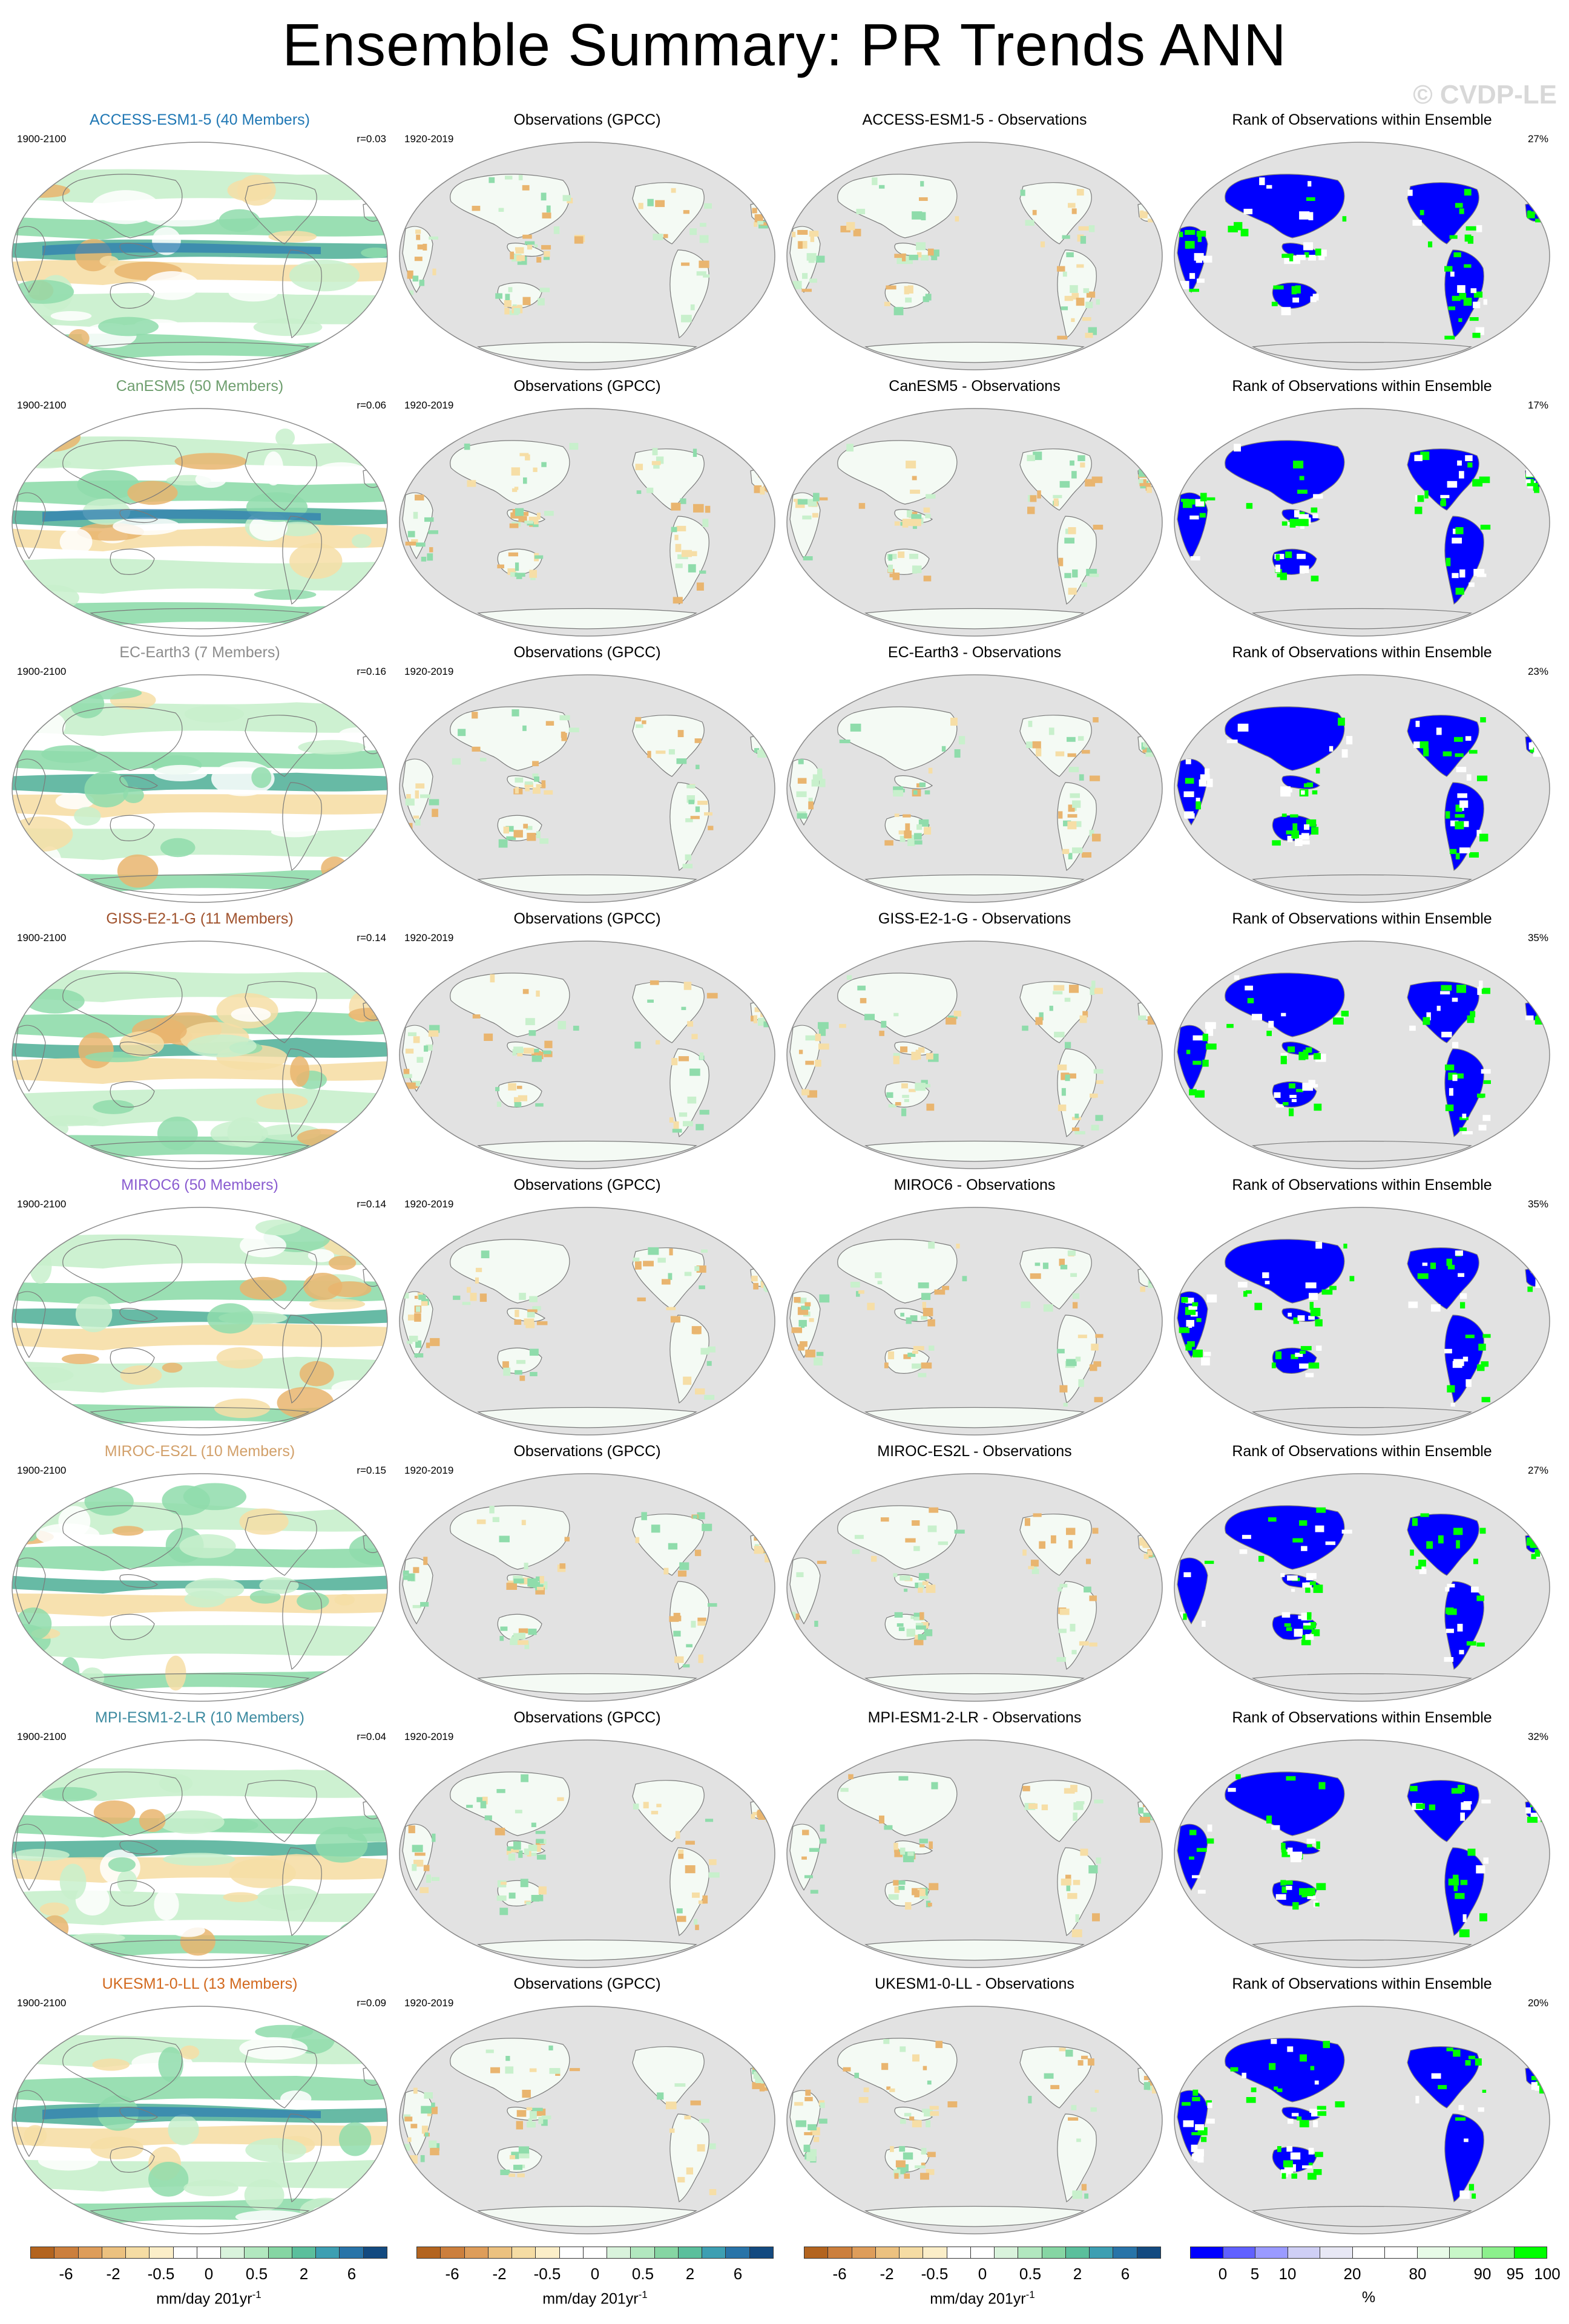 The image size is (1569, 2324). What do you see at coordinates (42, 2003) in the screenshot?
I see `model-period: 1900-2100` at bounding box center [42, 2003].